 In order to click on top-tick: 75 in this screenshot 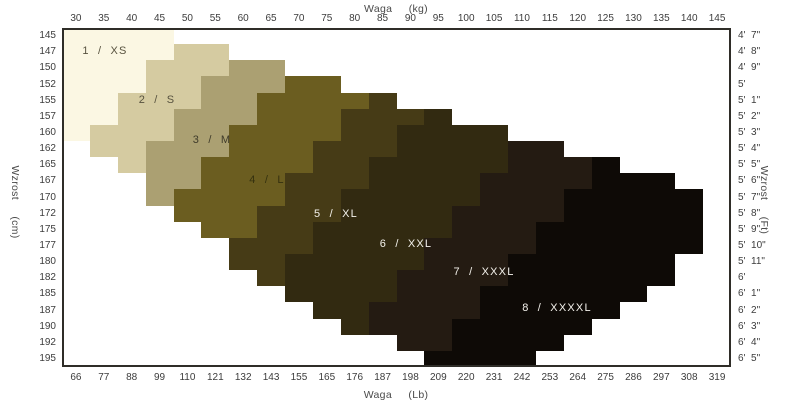, I will do `click(327, 18)`.